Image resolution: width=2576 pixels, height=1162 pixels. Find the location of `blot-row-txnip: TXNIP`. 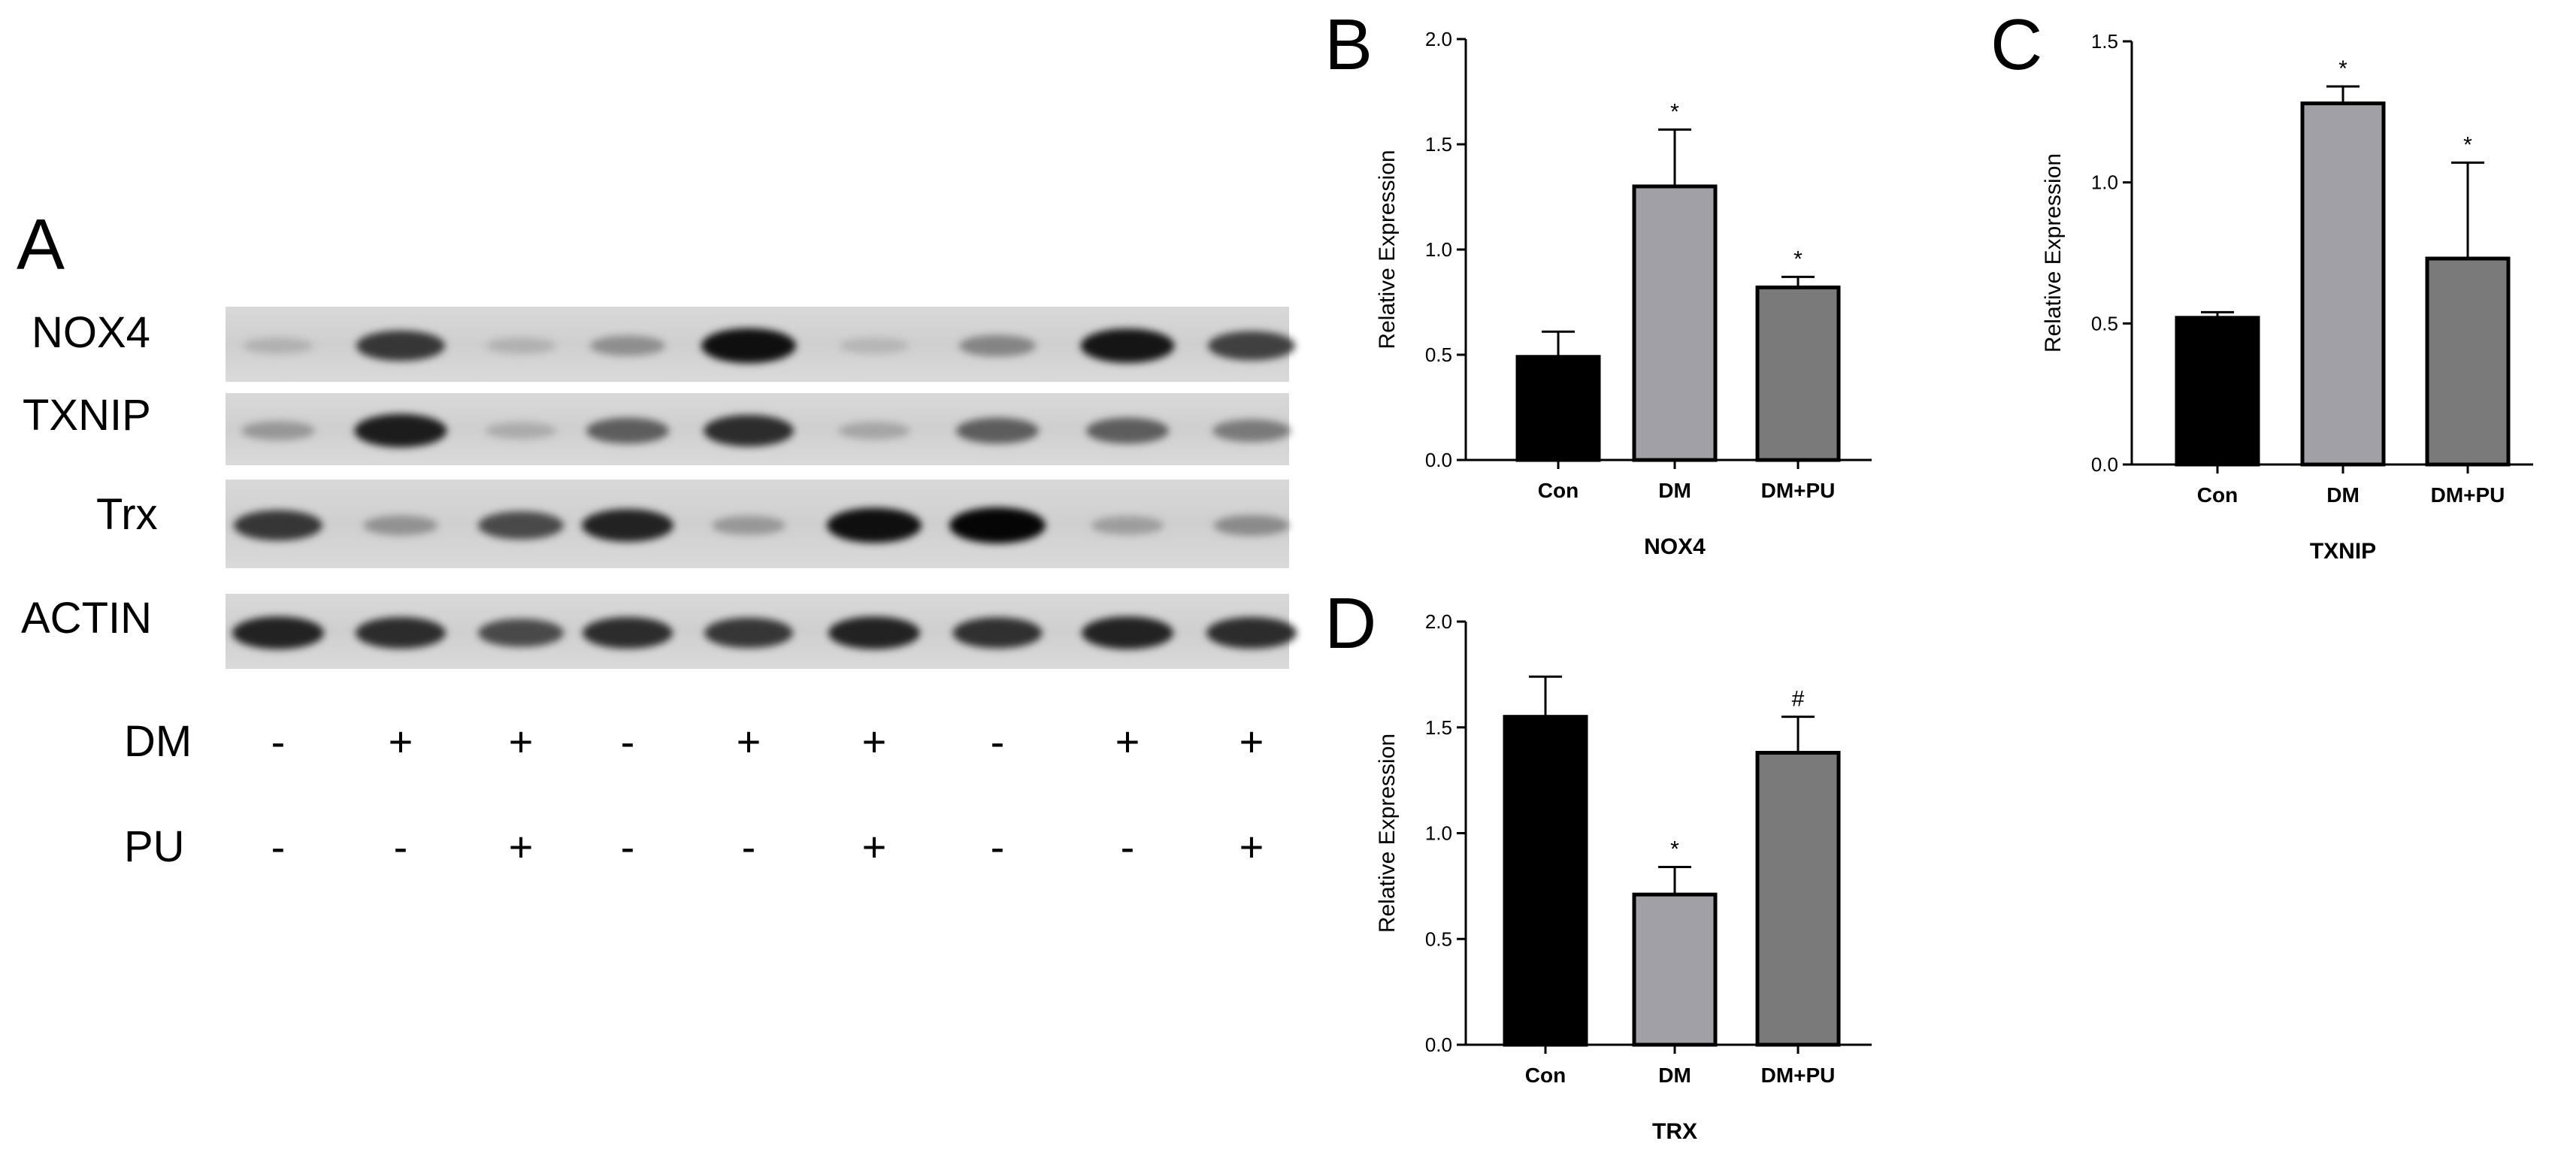

blot-row-txnip: TXNIP is located at coordinates (657, 428).